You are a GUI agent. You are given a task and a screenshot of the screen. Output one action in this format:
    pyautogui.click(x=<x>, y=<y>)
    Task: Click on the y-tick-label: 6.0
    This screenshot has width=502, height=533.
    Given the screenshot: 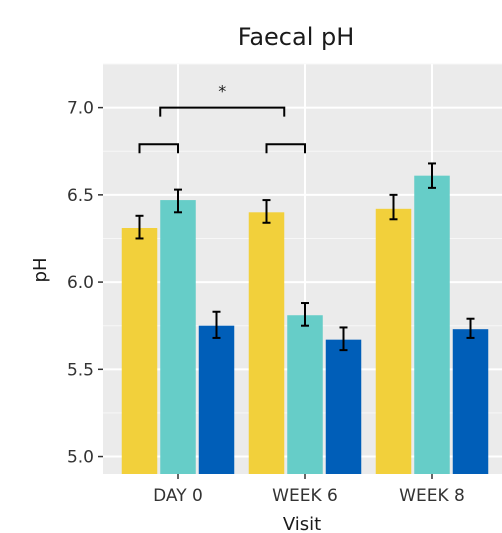 What is the action you would take?
    pyautogui.click(x=80, y=283)
    